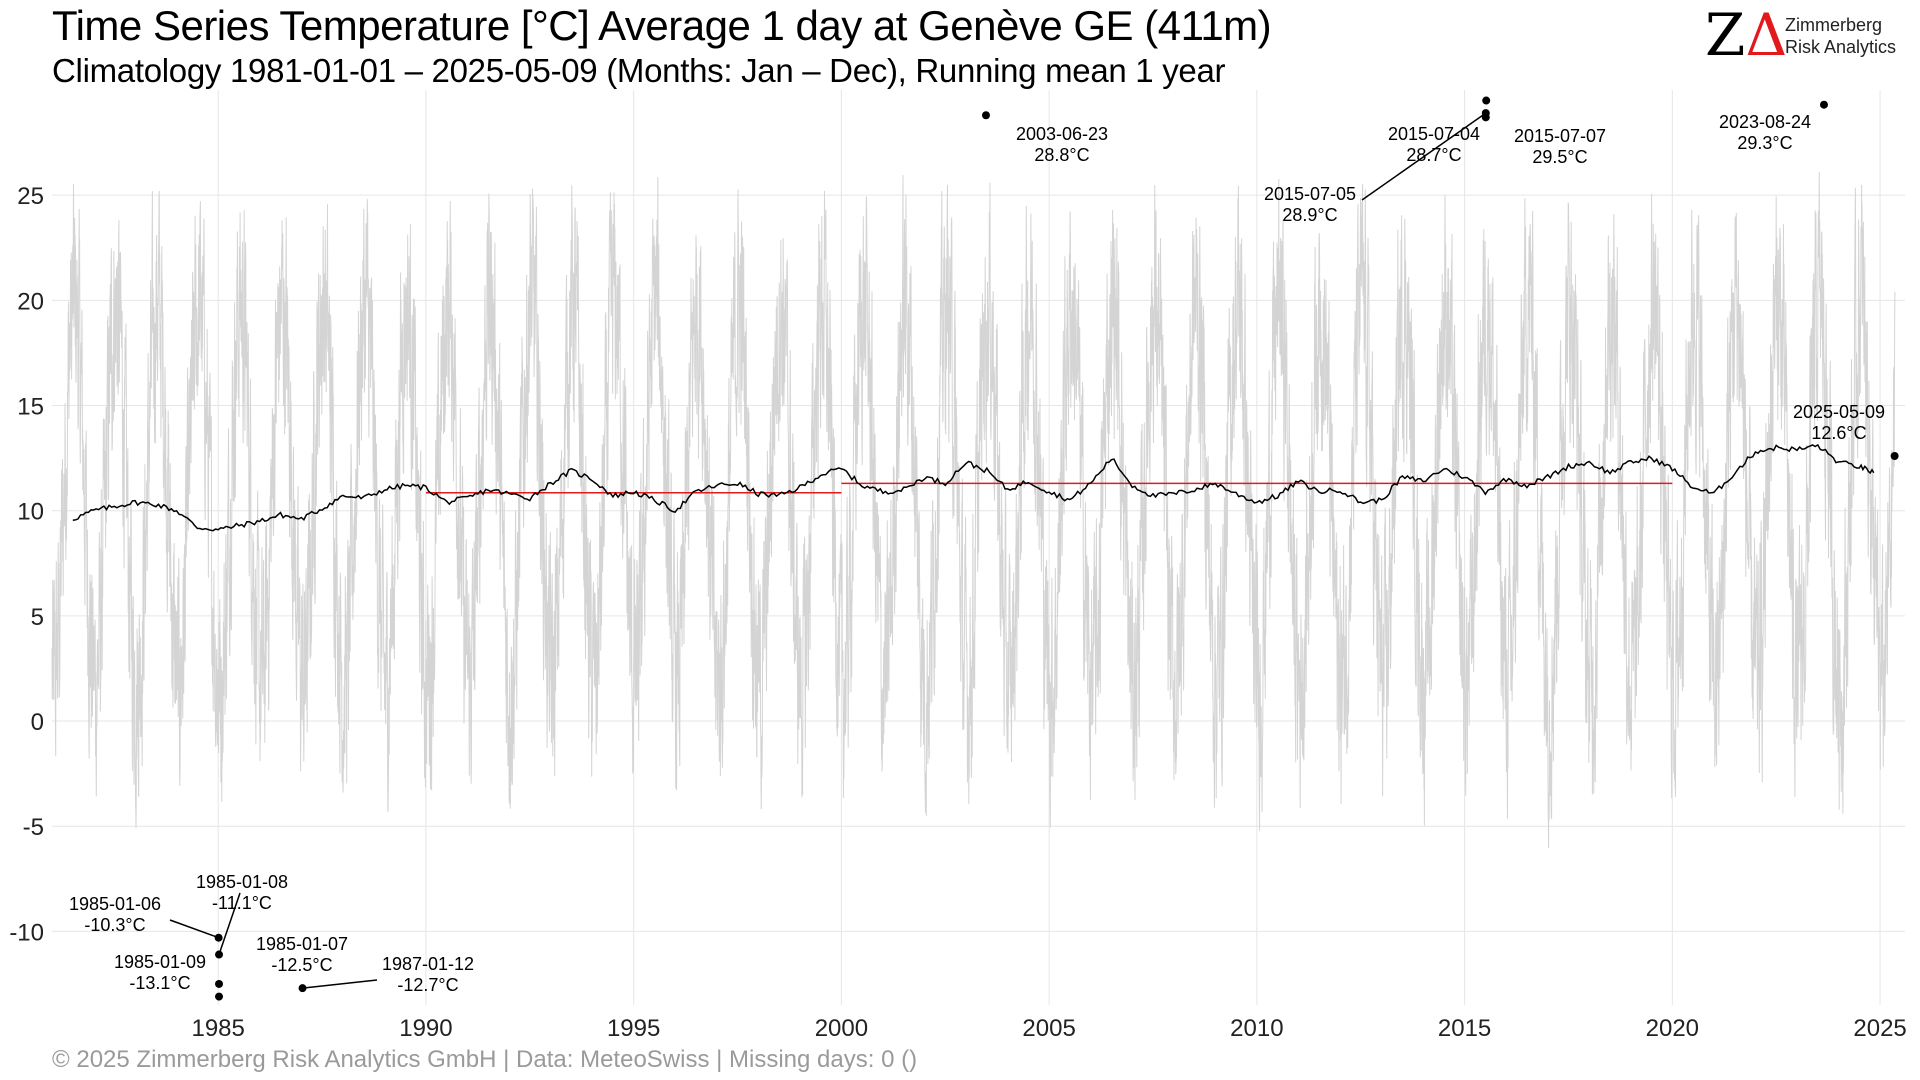  I want to click on annotation-date: 1985-01-08, so click(242, 882).